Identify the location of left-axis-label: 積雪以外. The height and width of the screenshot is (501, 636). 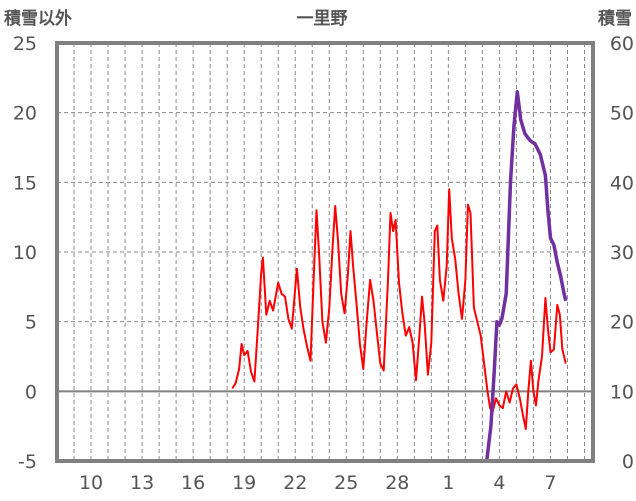
(38, 18).